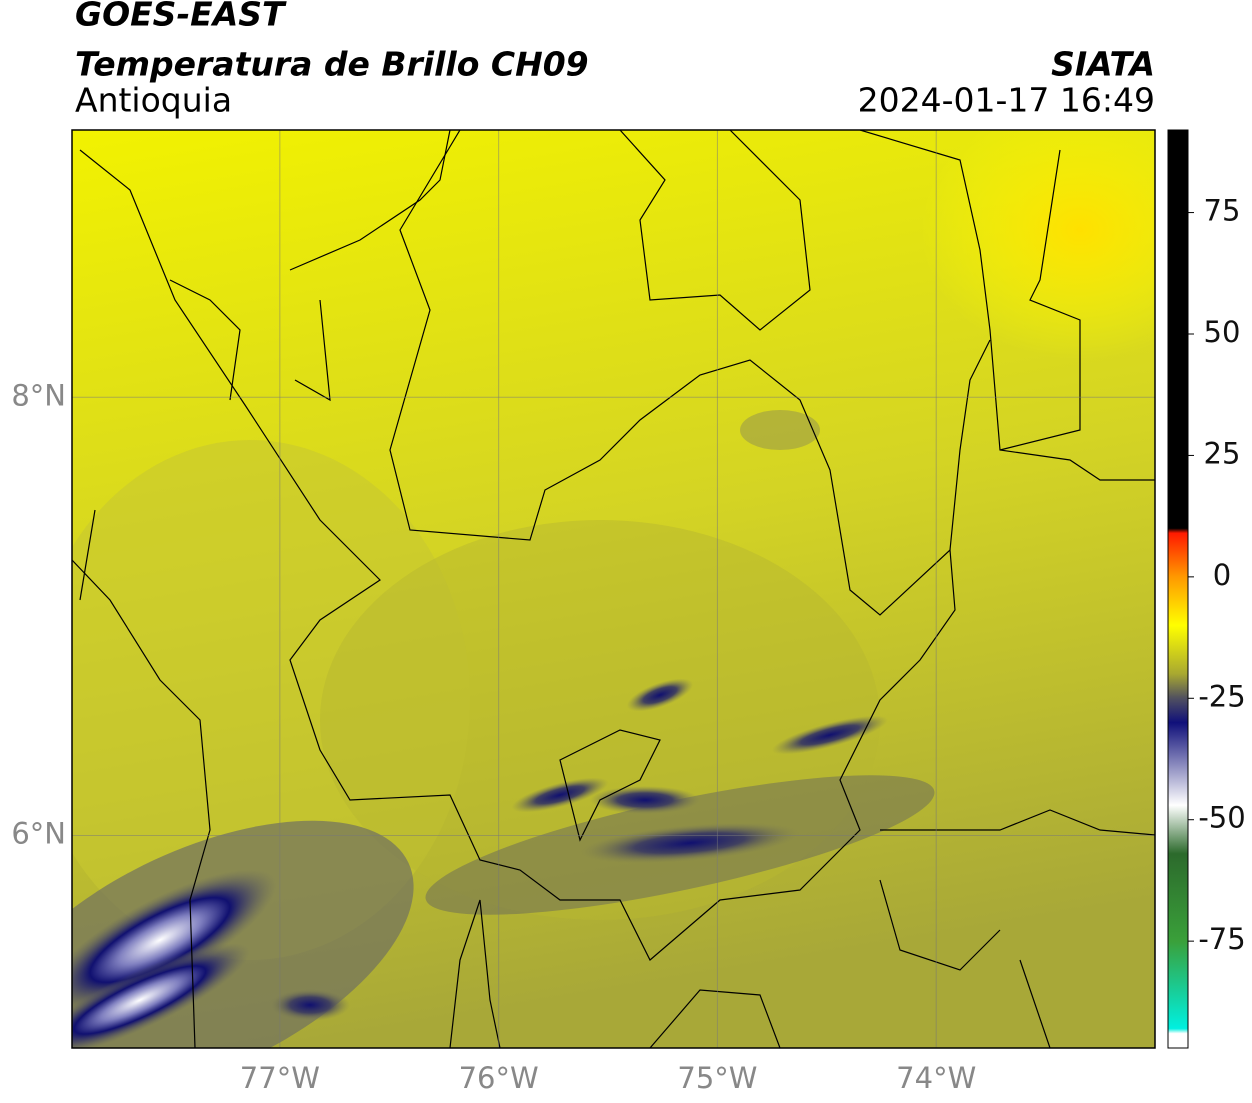  What do you see at coordinates (936, 1078) in the screenshot?
I see `x-tick-label: 74°W` at bounding box center [936, 1078].